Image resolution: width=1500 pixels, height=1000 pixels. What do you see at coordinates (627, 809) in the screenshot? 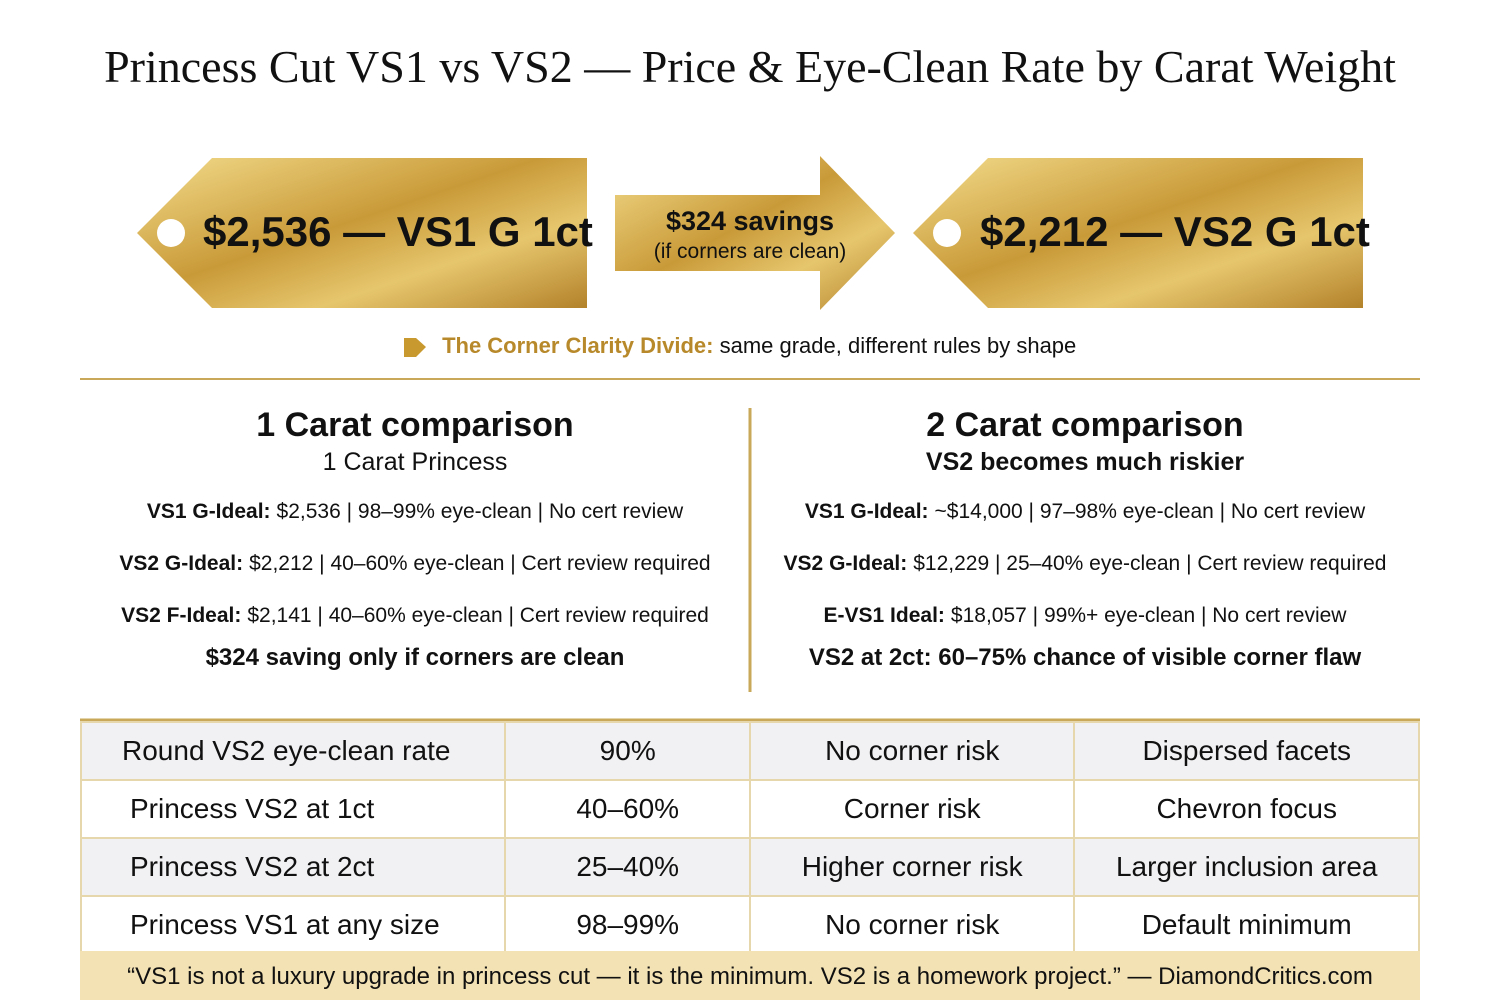
I see `table-cell: 40–60%` at bounding box center [627, 809].